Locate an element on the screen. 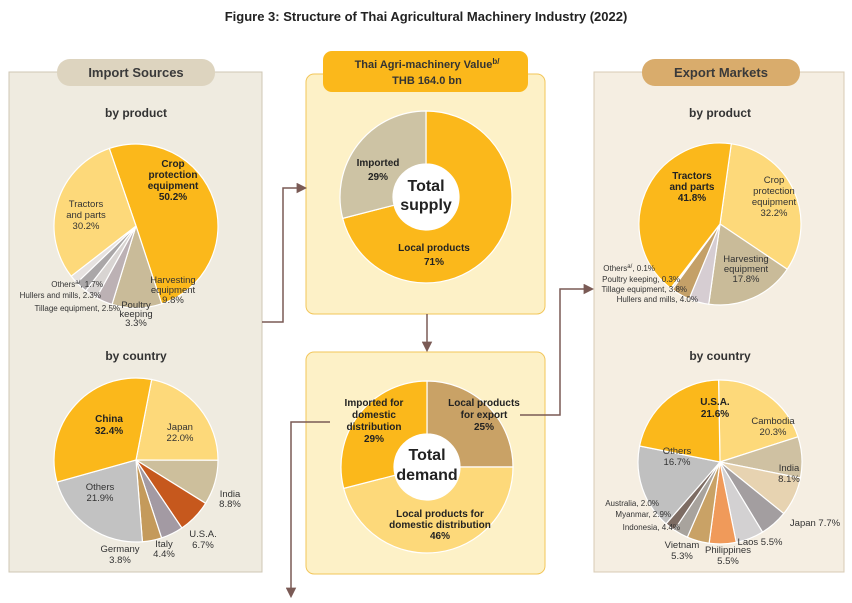  export-by-country-label-indonesia: Indonesia, 4.4% is located at coordinates (651, 527).